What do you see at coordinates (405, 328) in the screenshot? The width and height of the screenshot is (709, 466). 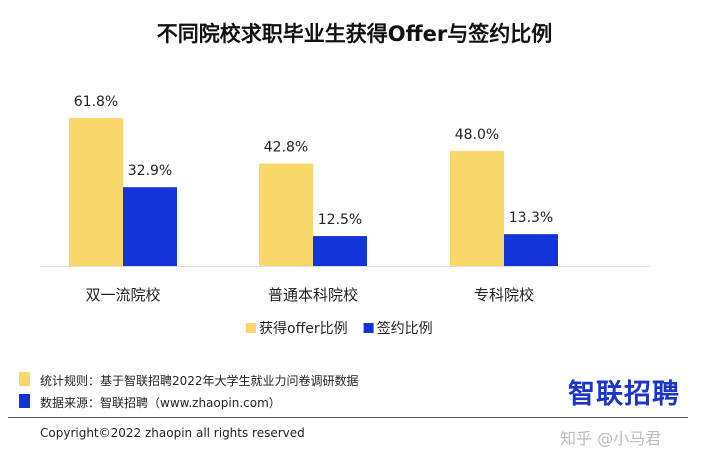 I see `legend-label: 签约比例` at bounding box center [405, 328].